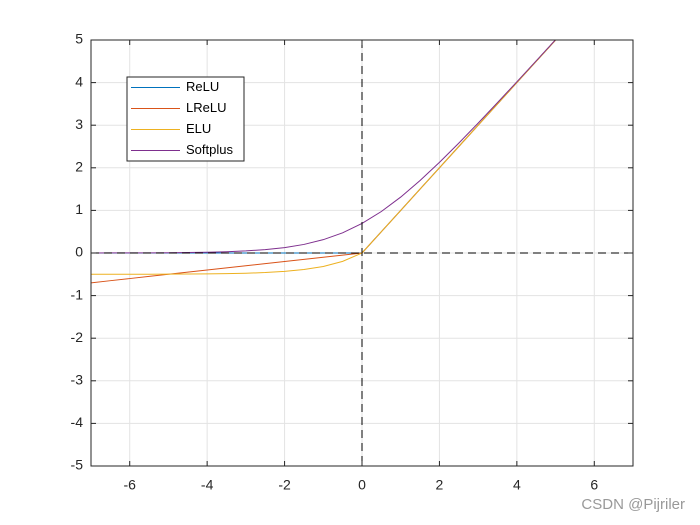 This screenshot has width=700, height=525. I want to click on y-tick-label: 3, so click(79, 124).